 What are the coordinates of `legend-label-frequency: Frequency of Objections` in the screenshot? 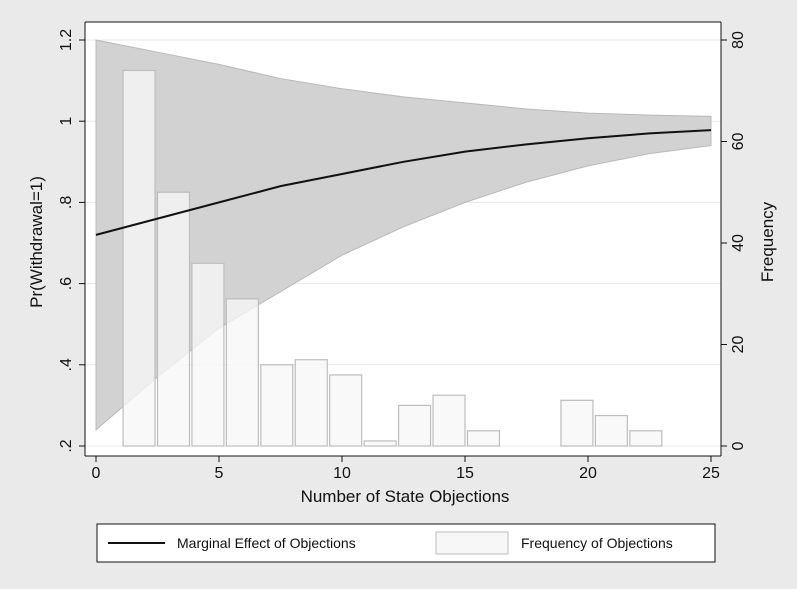 It's located at (597, 543).